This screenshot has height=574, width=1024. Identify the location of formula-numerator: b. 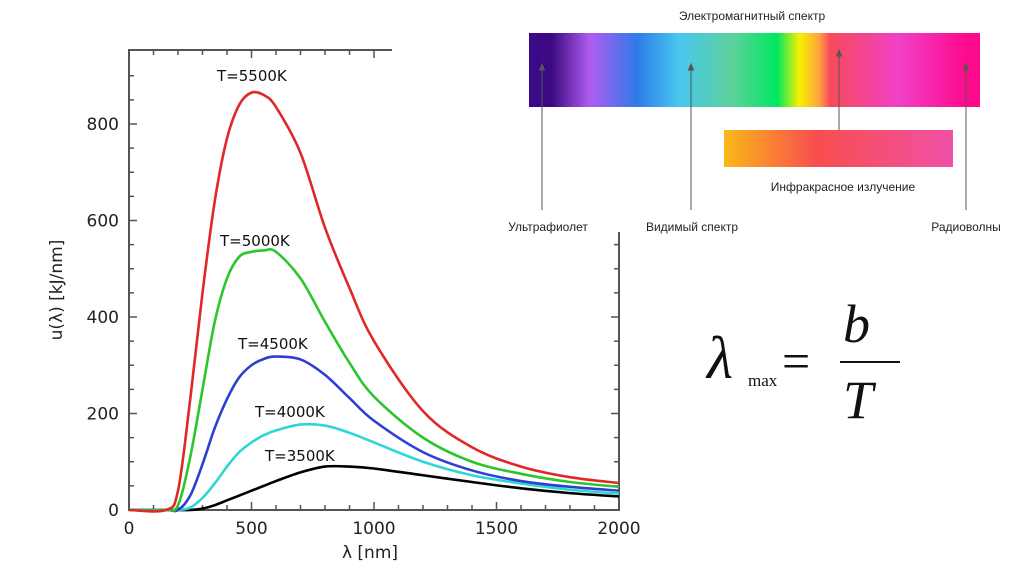
(856, 324).